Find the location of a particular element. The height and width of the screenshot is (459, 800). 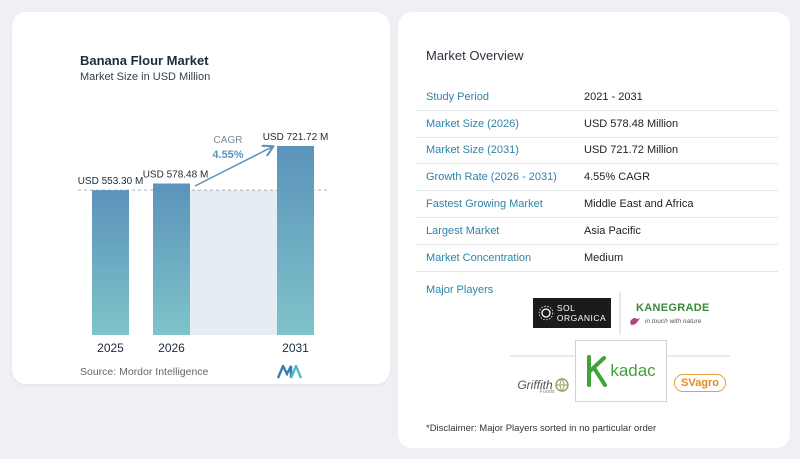

overview-row: Growth Rate (2026 - 2031) 4.55% CAGR is located at coordinates (597, 178).